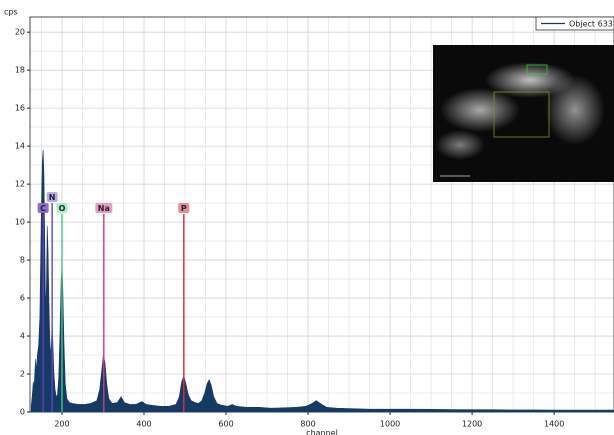  What do you see at coordinates (22, 336) in the screenshot?
I see `y-tick-label: 4` at bounding box center [22, 336].